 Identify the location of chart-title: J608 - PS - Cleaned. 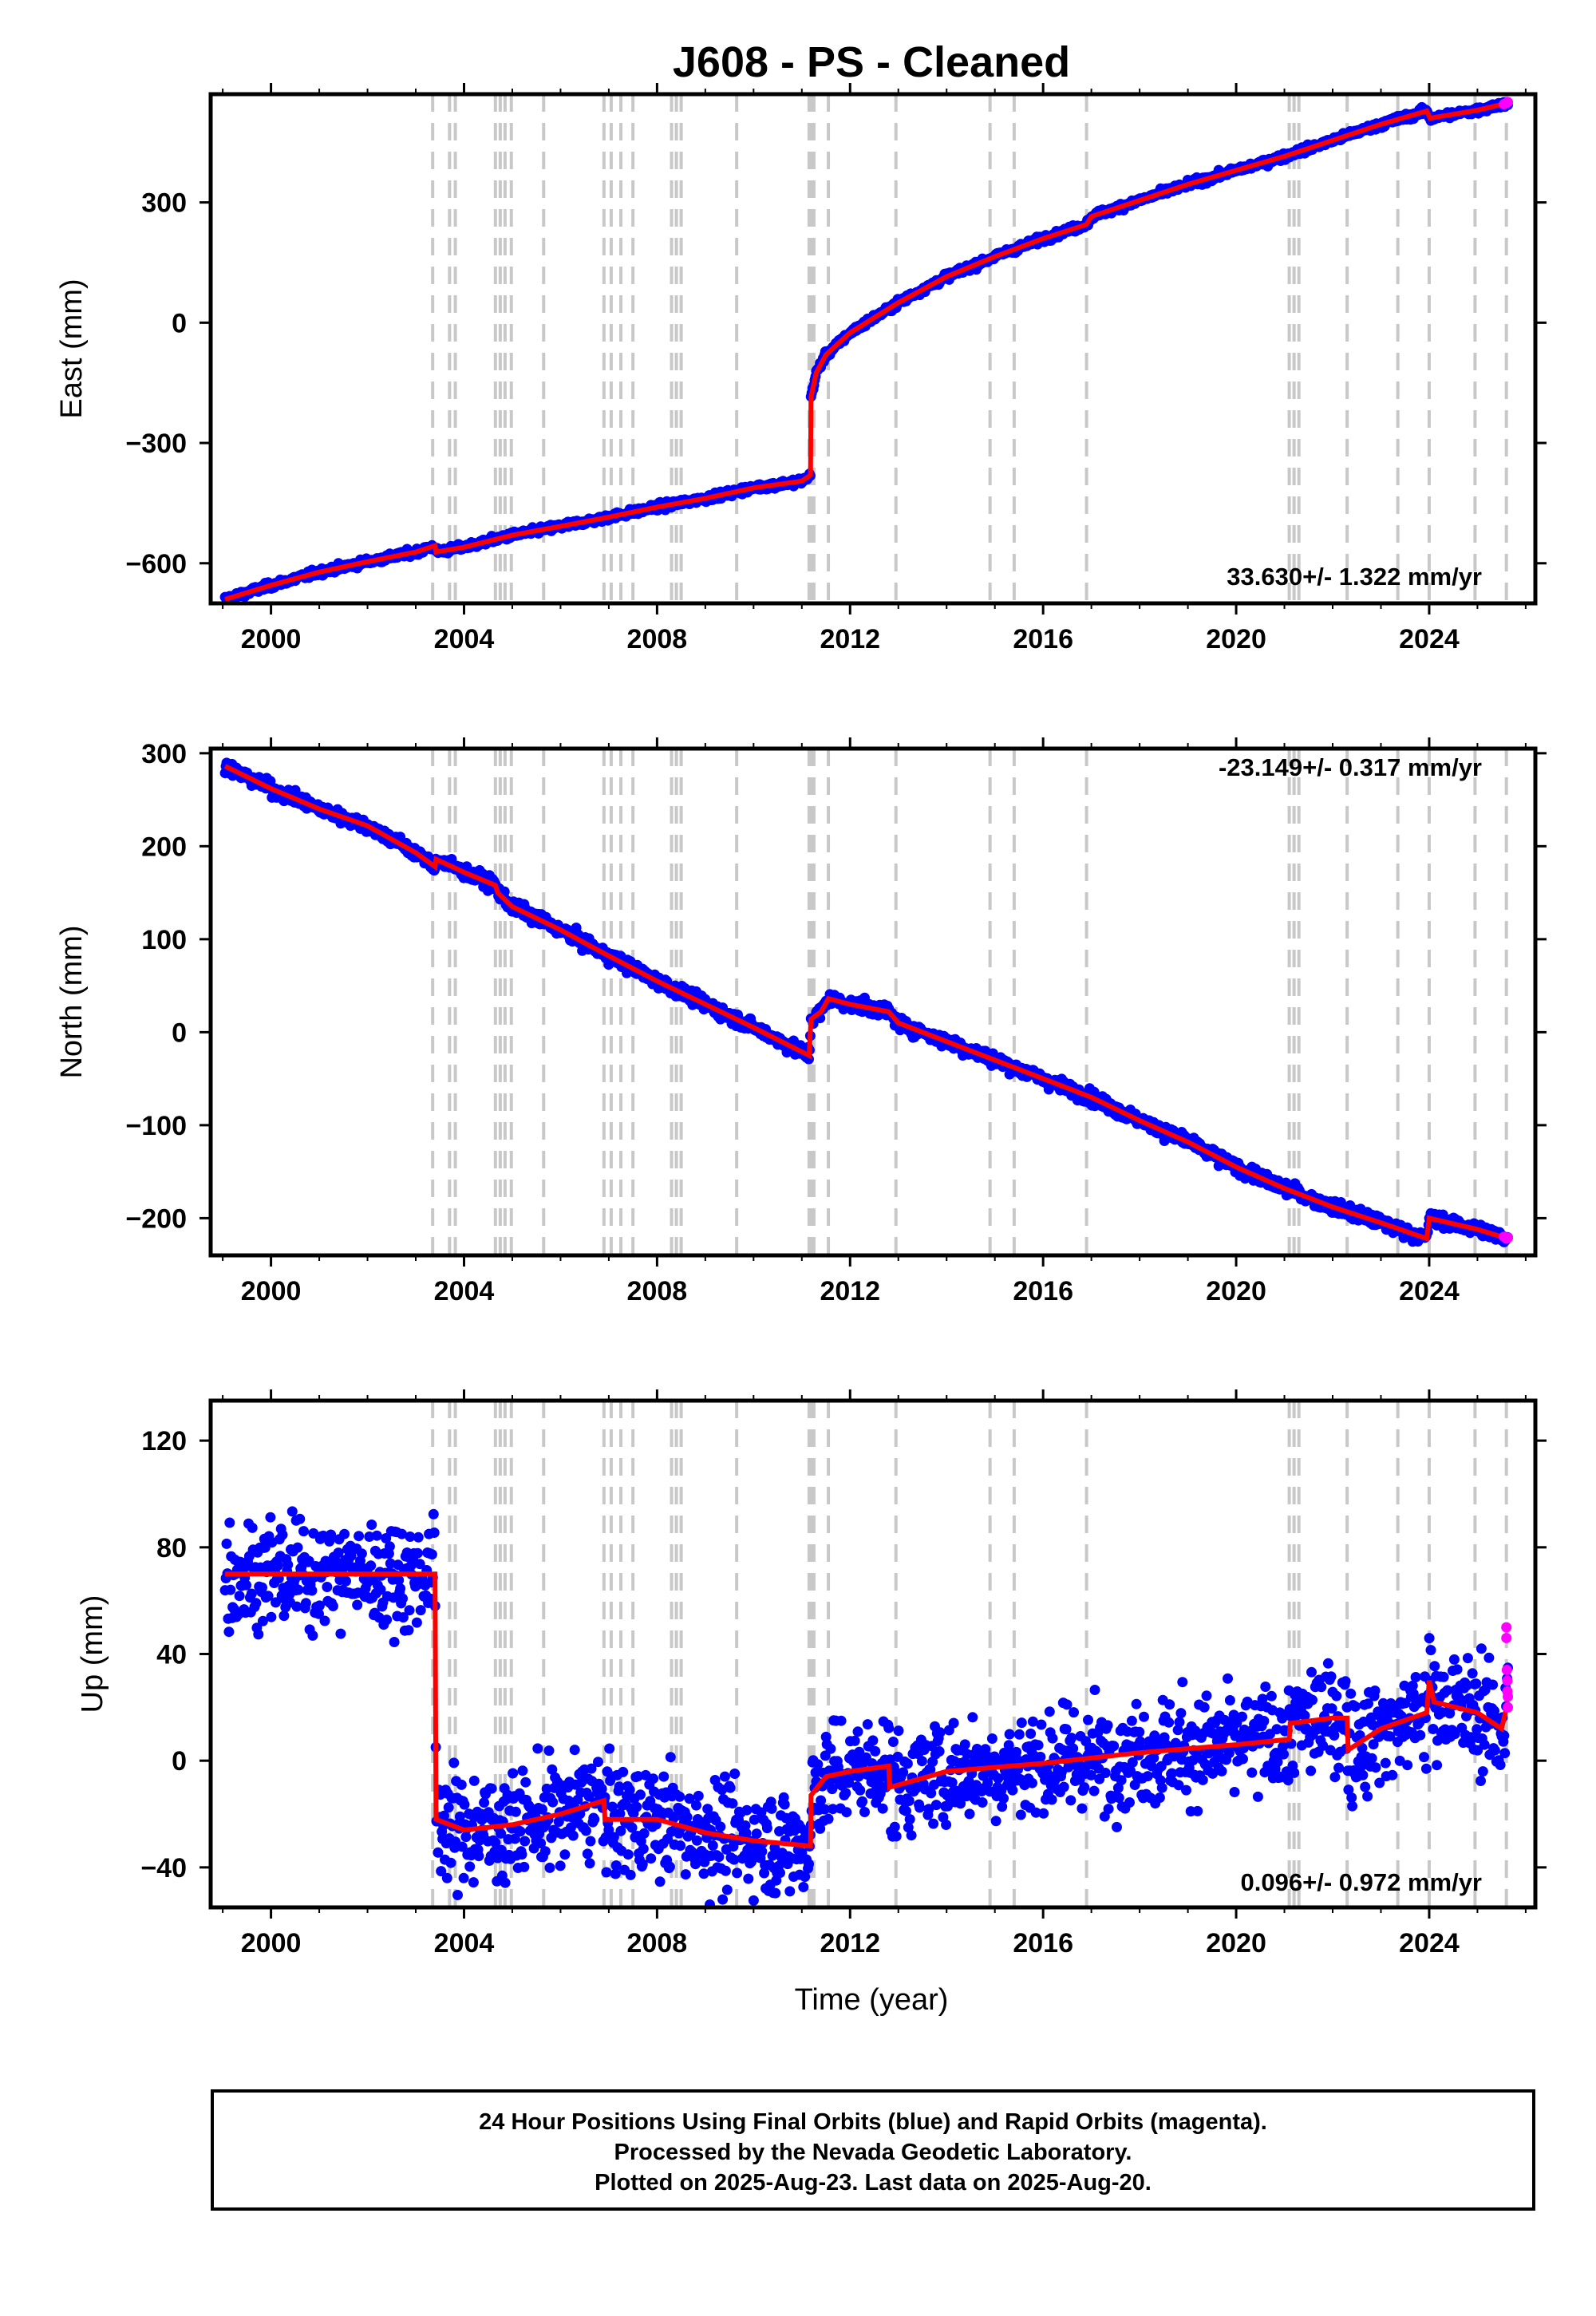
(871, 62).